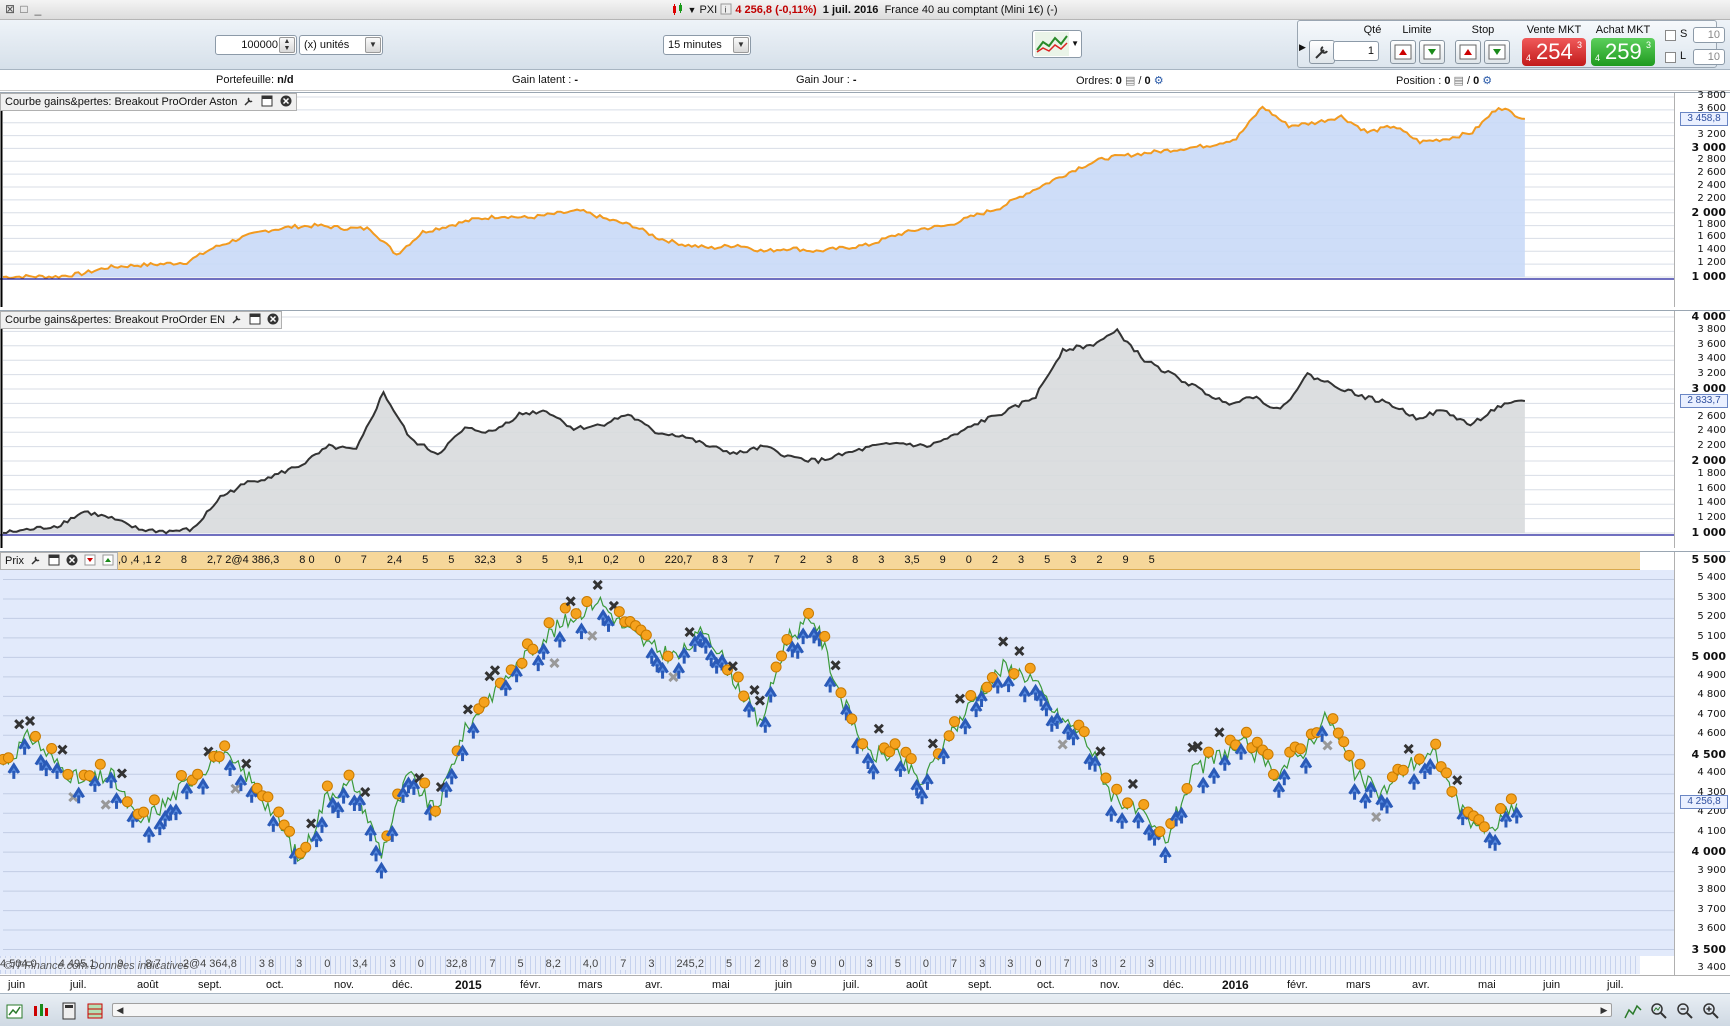 The height and width of the screenshot is (1026, 1730). I want to click on order-tag: 8 3, so click(720, 560).